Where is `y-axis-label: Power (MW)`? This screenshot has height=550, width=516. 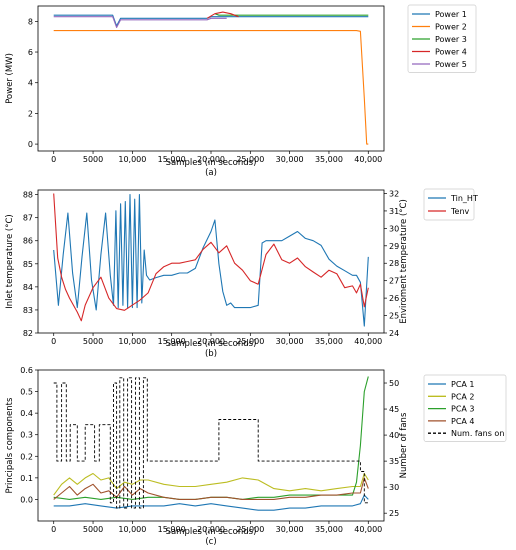 y-axis-label: Power (MW) is located at coordinates (10, 78).